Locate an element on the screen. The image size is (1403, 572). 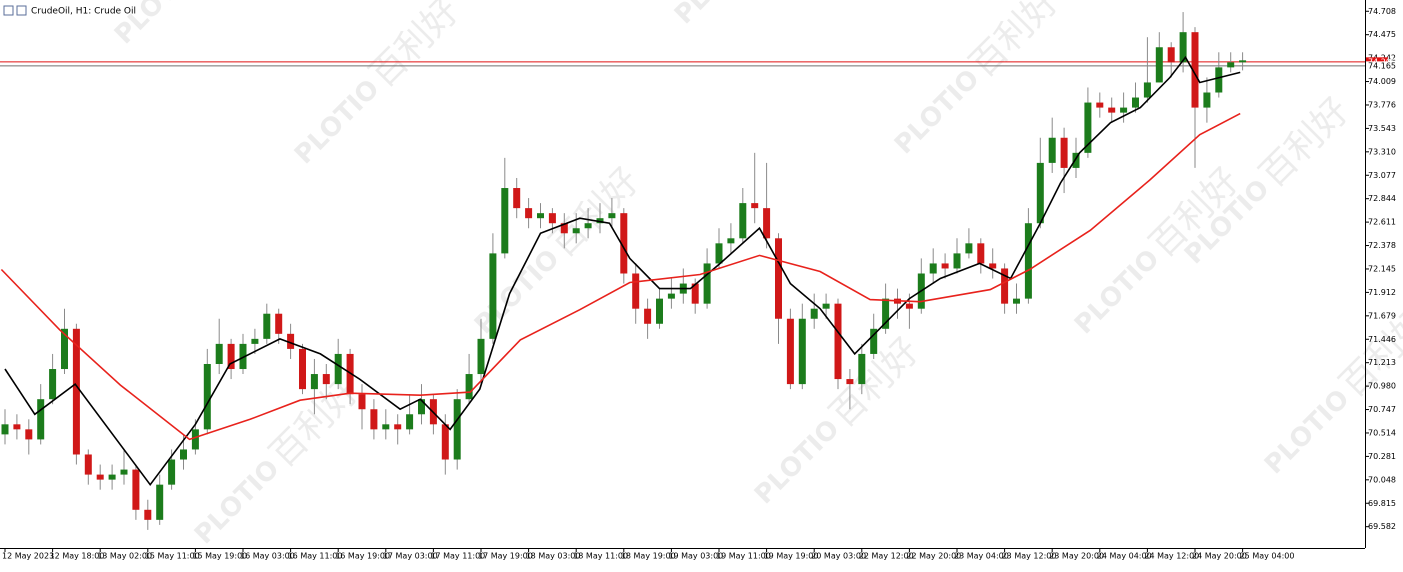
x-tick-label: 19 May 11:00 is located at coordinates (743, 556).